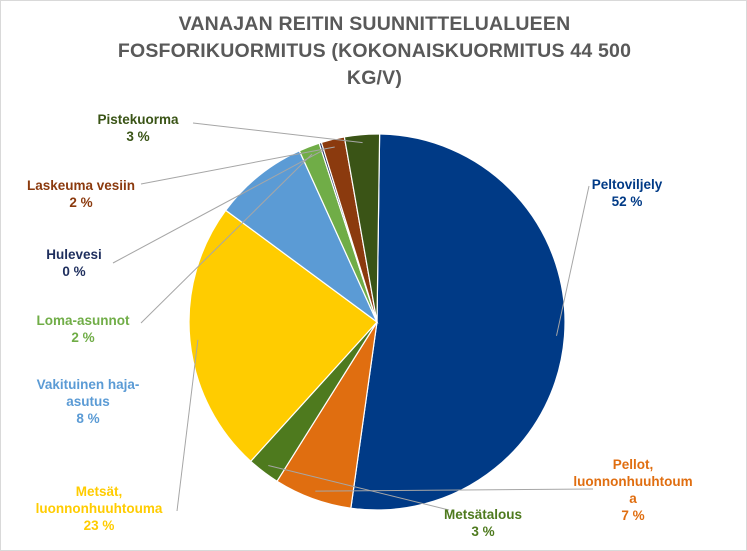 This screenshot has width=747, height=551. What do you see at coordinates (374, 78) in the screenshot?
I see `chart-title-line: KG/V)` at bounding box center [374, 78].